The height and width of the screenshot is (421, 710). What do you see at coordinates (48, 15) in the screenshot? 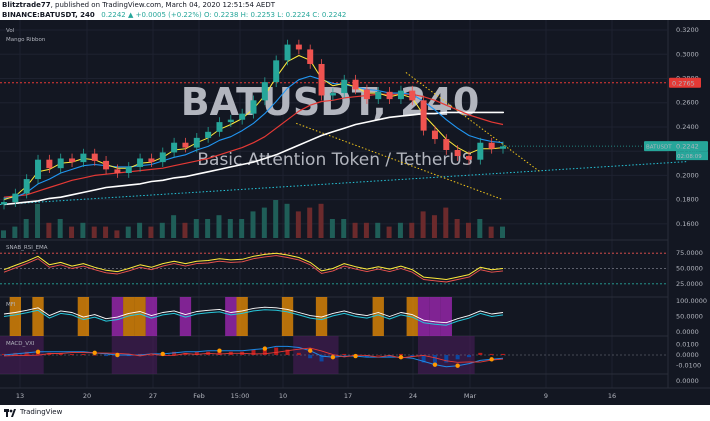
I see `symbol-name: BINANCE:BATUSDT, 240` at bounding box center [48, 15].